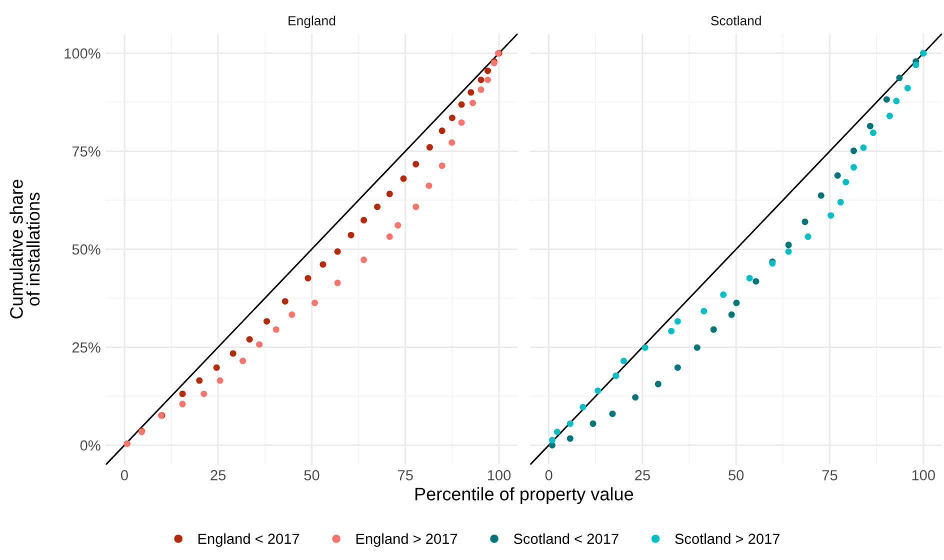 This screenshot has height=560, width=944. I want to click on y-tick-label: 75%, so click(86, 151).